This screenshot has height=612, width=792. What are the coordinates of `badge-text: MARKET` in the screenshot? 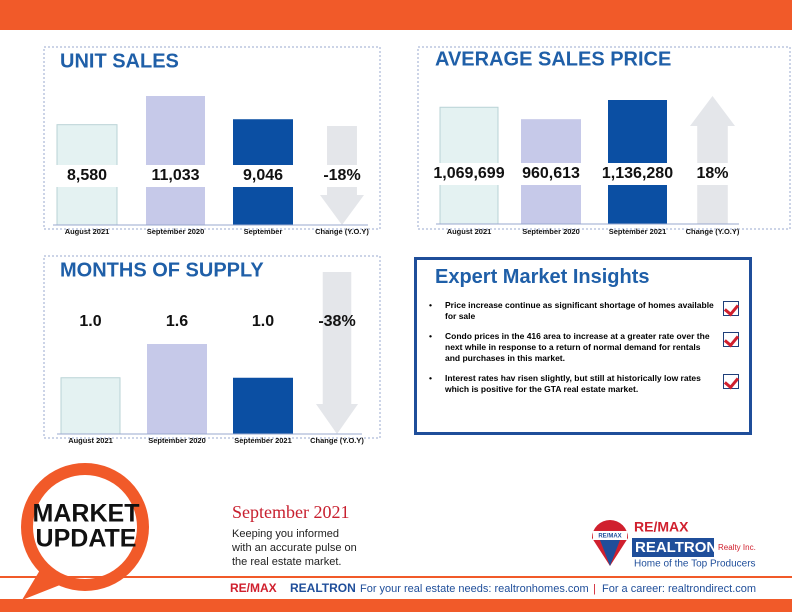 It's located at (86, 514).